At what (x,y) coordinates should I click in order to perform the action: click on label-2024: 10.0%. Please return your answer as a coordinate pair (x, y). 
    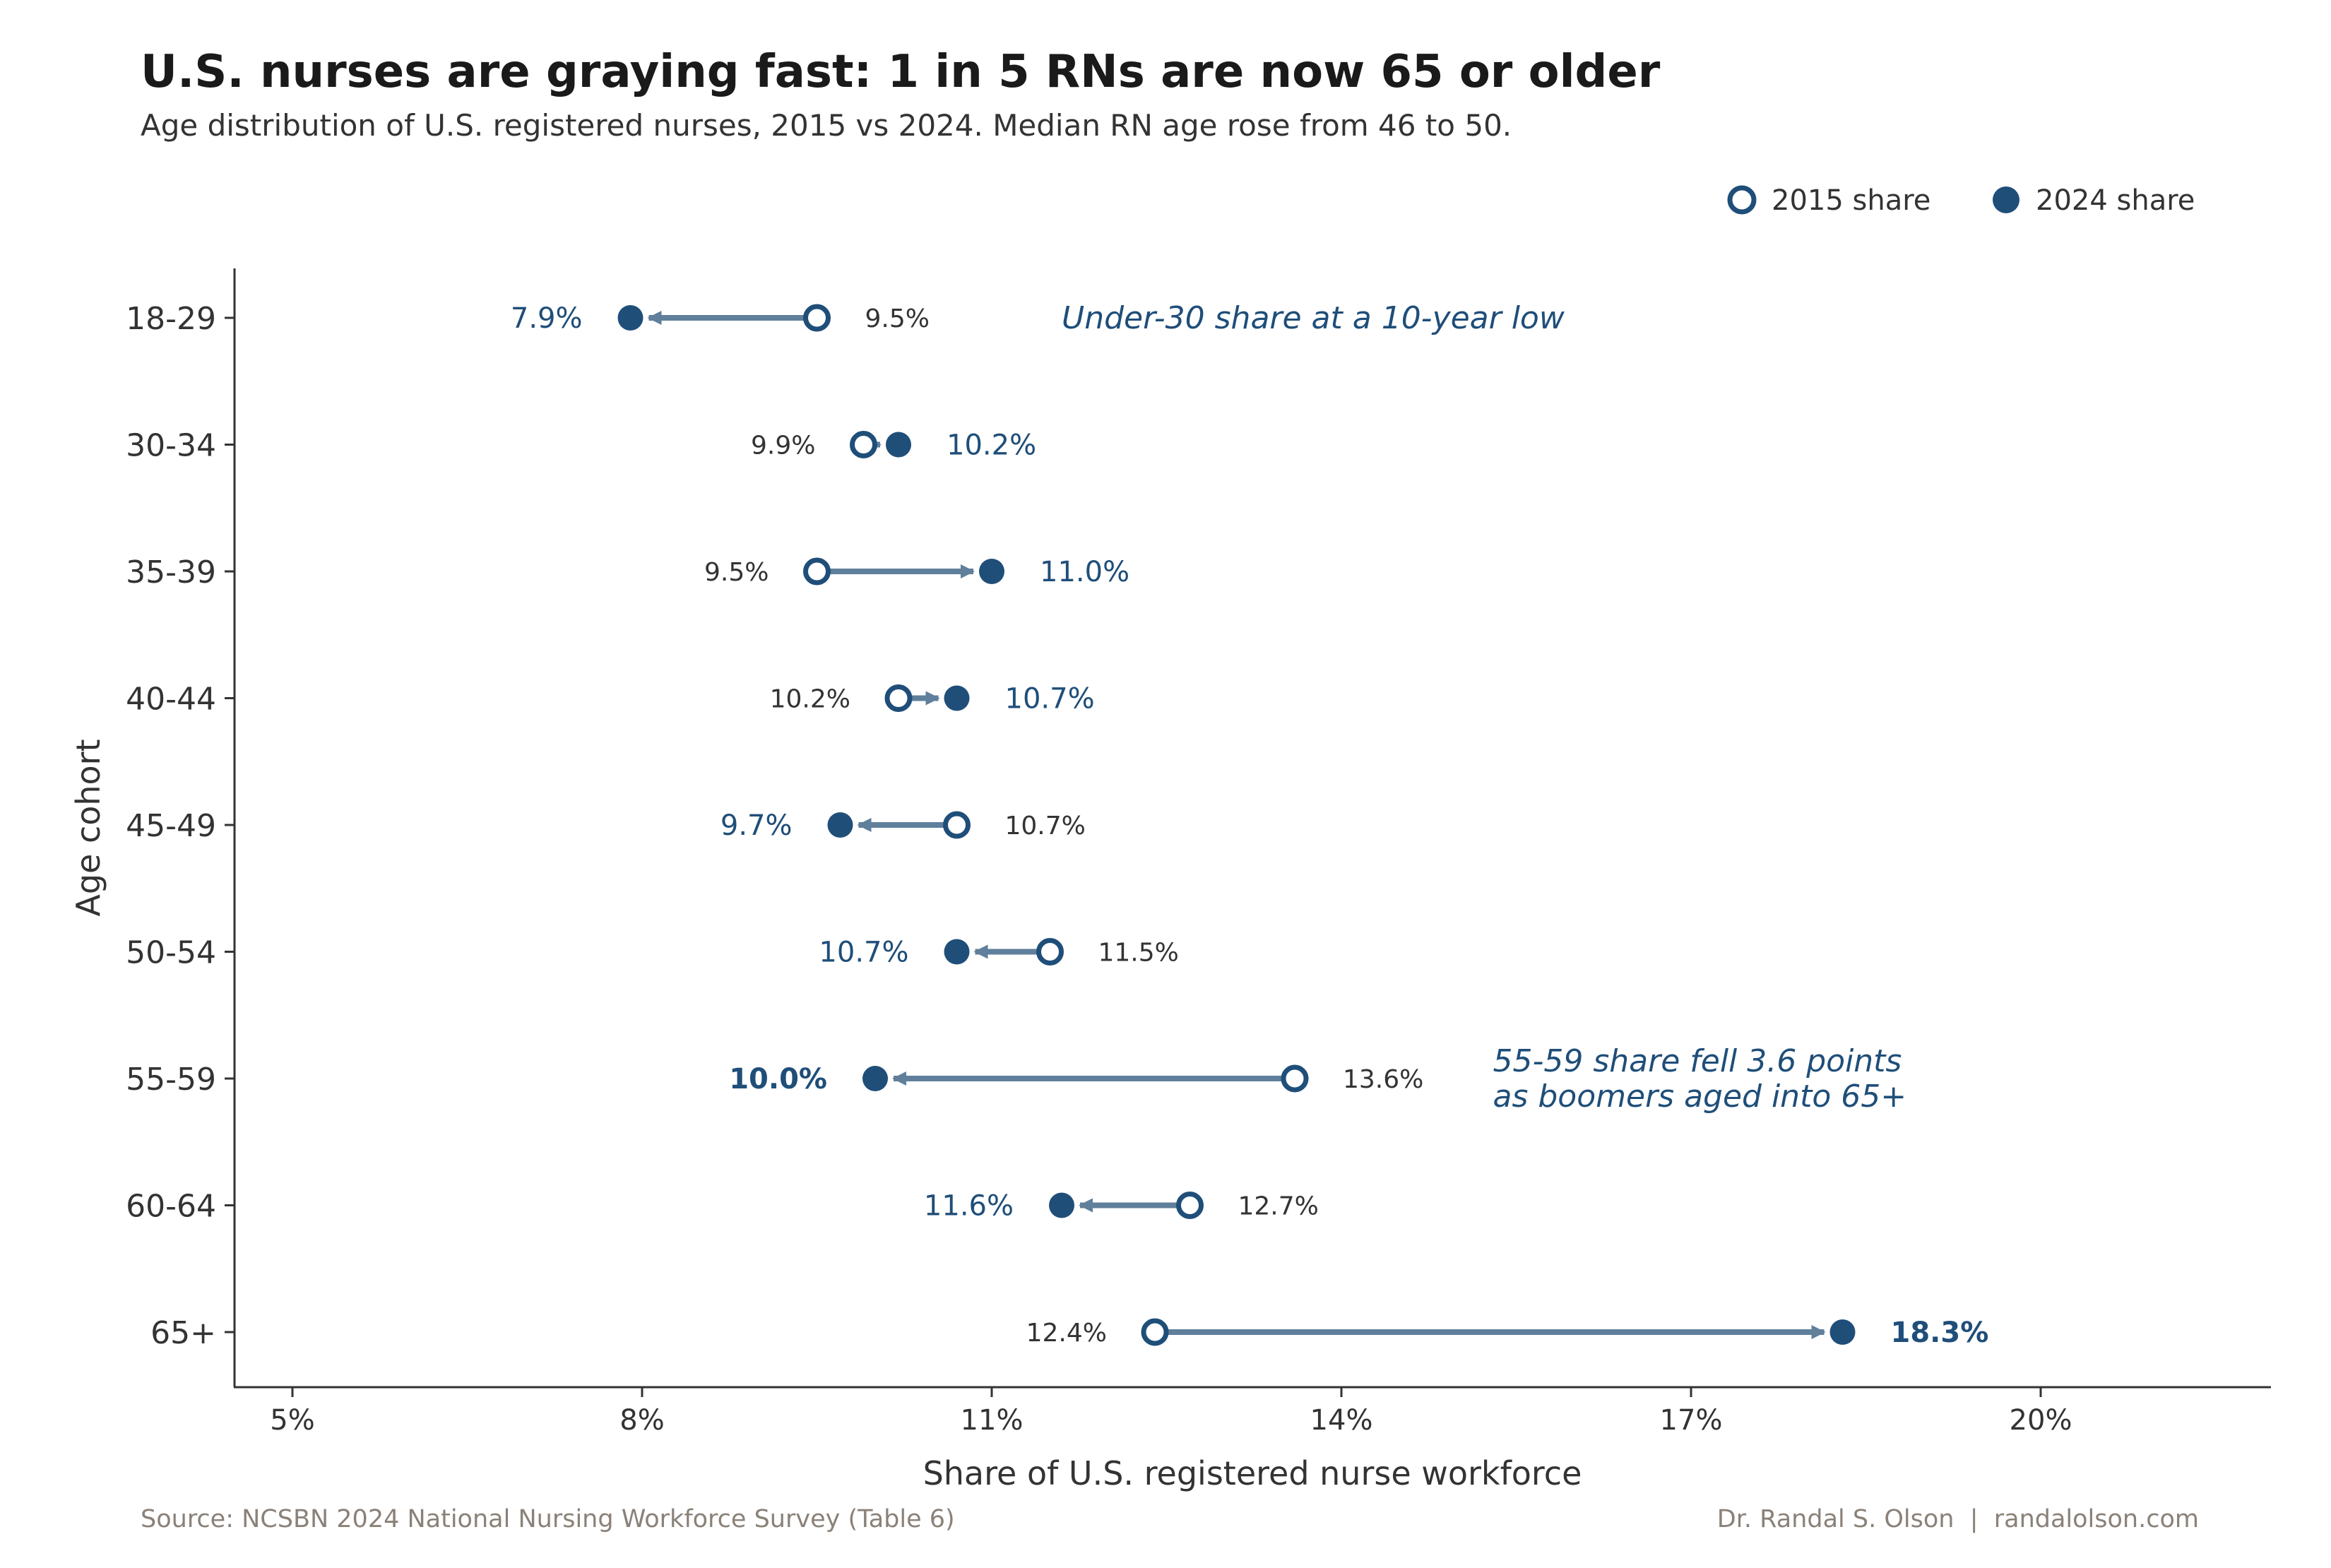
    Looking at the image, I should click on (778, 1079).